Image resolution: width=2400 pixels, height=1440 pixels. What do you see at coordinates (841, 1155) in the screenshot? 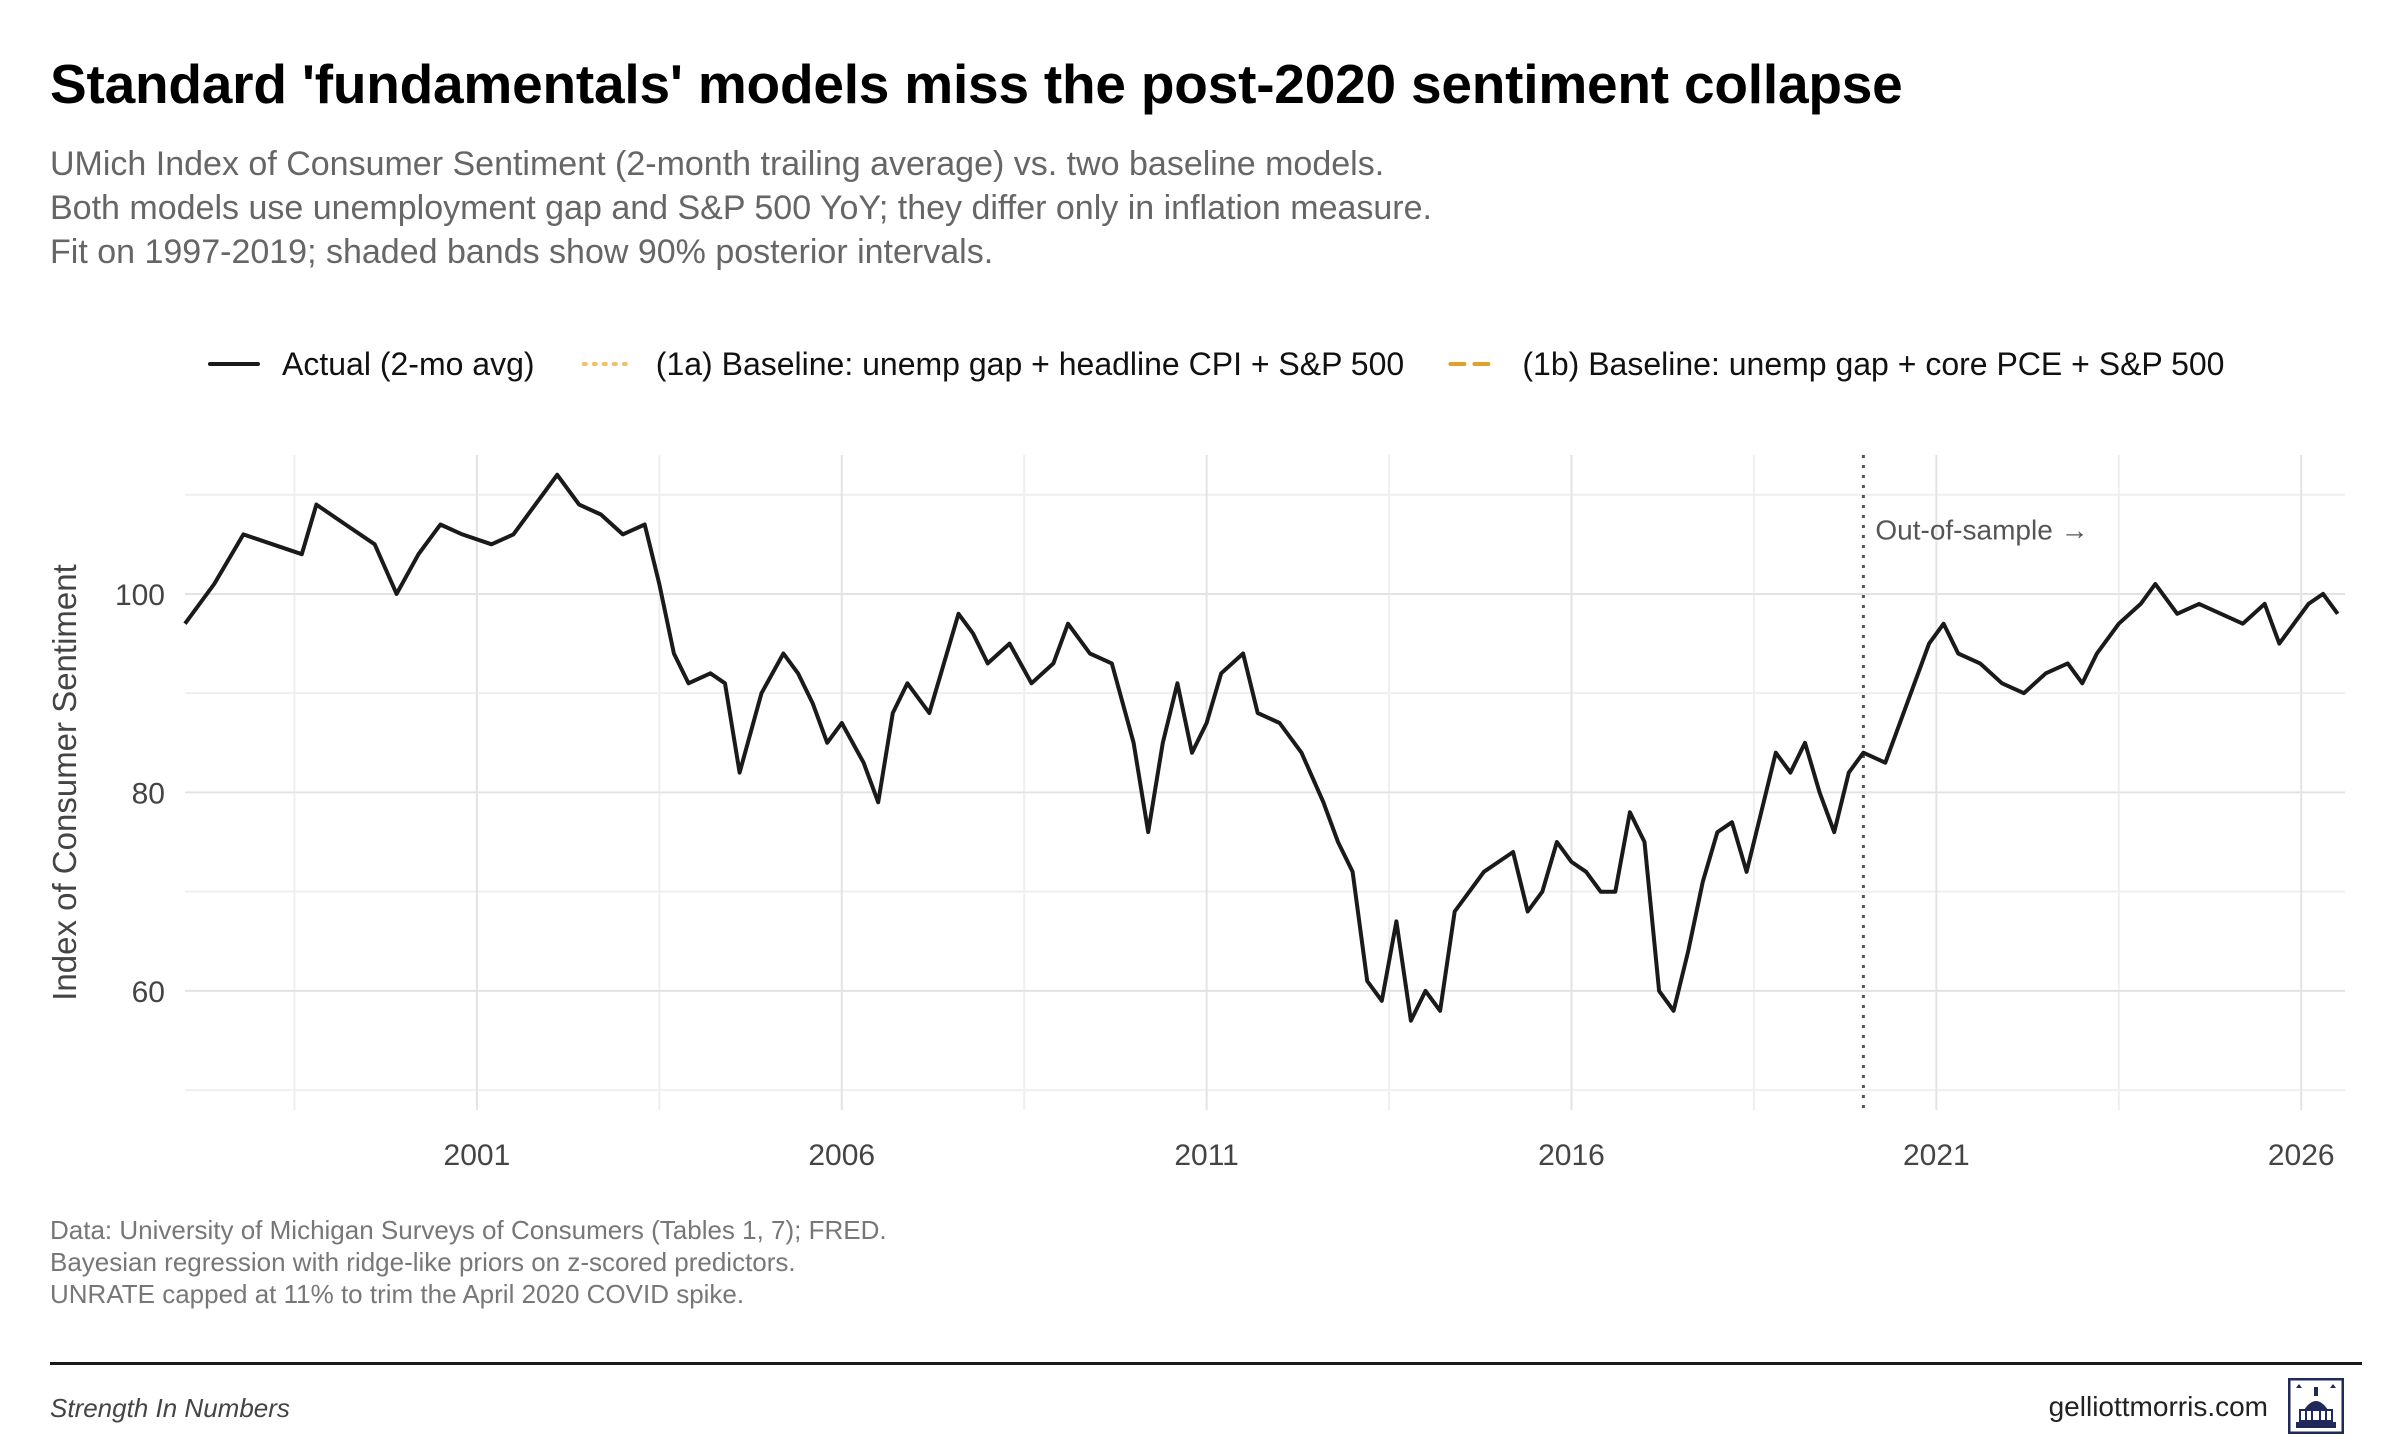
I see `x-tick-label: 2006` at bounding box center [841, 1155].